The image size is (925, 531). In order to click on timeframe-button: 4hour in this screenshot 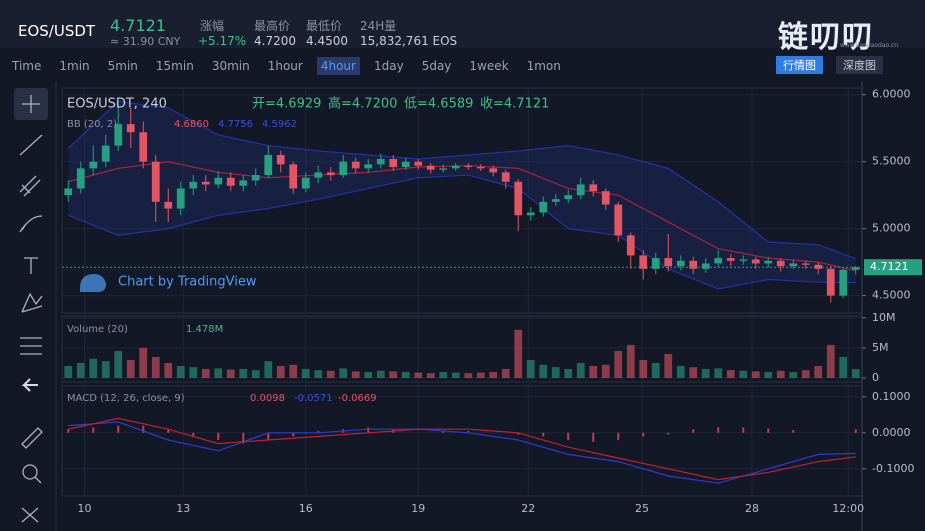, I will do `click(338, 66)`.